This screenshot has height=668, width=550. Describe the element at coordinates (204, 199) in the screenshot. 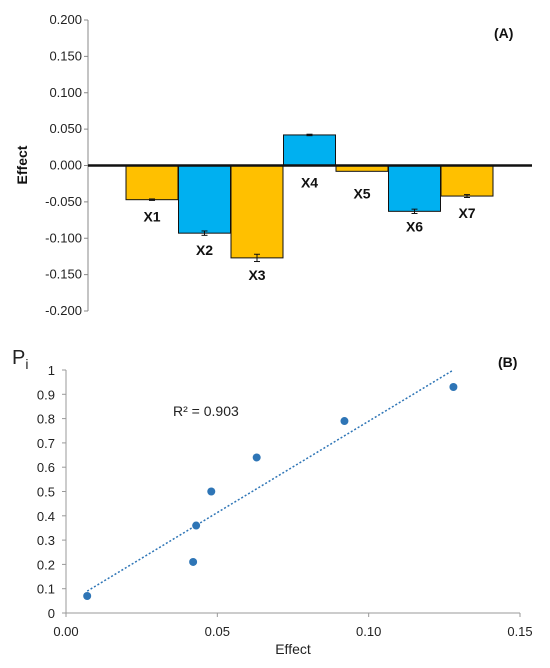

I see `bar-x2` at that location.